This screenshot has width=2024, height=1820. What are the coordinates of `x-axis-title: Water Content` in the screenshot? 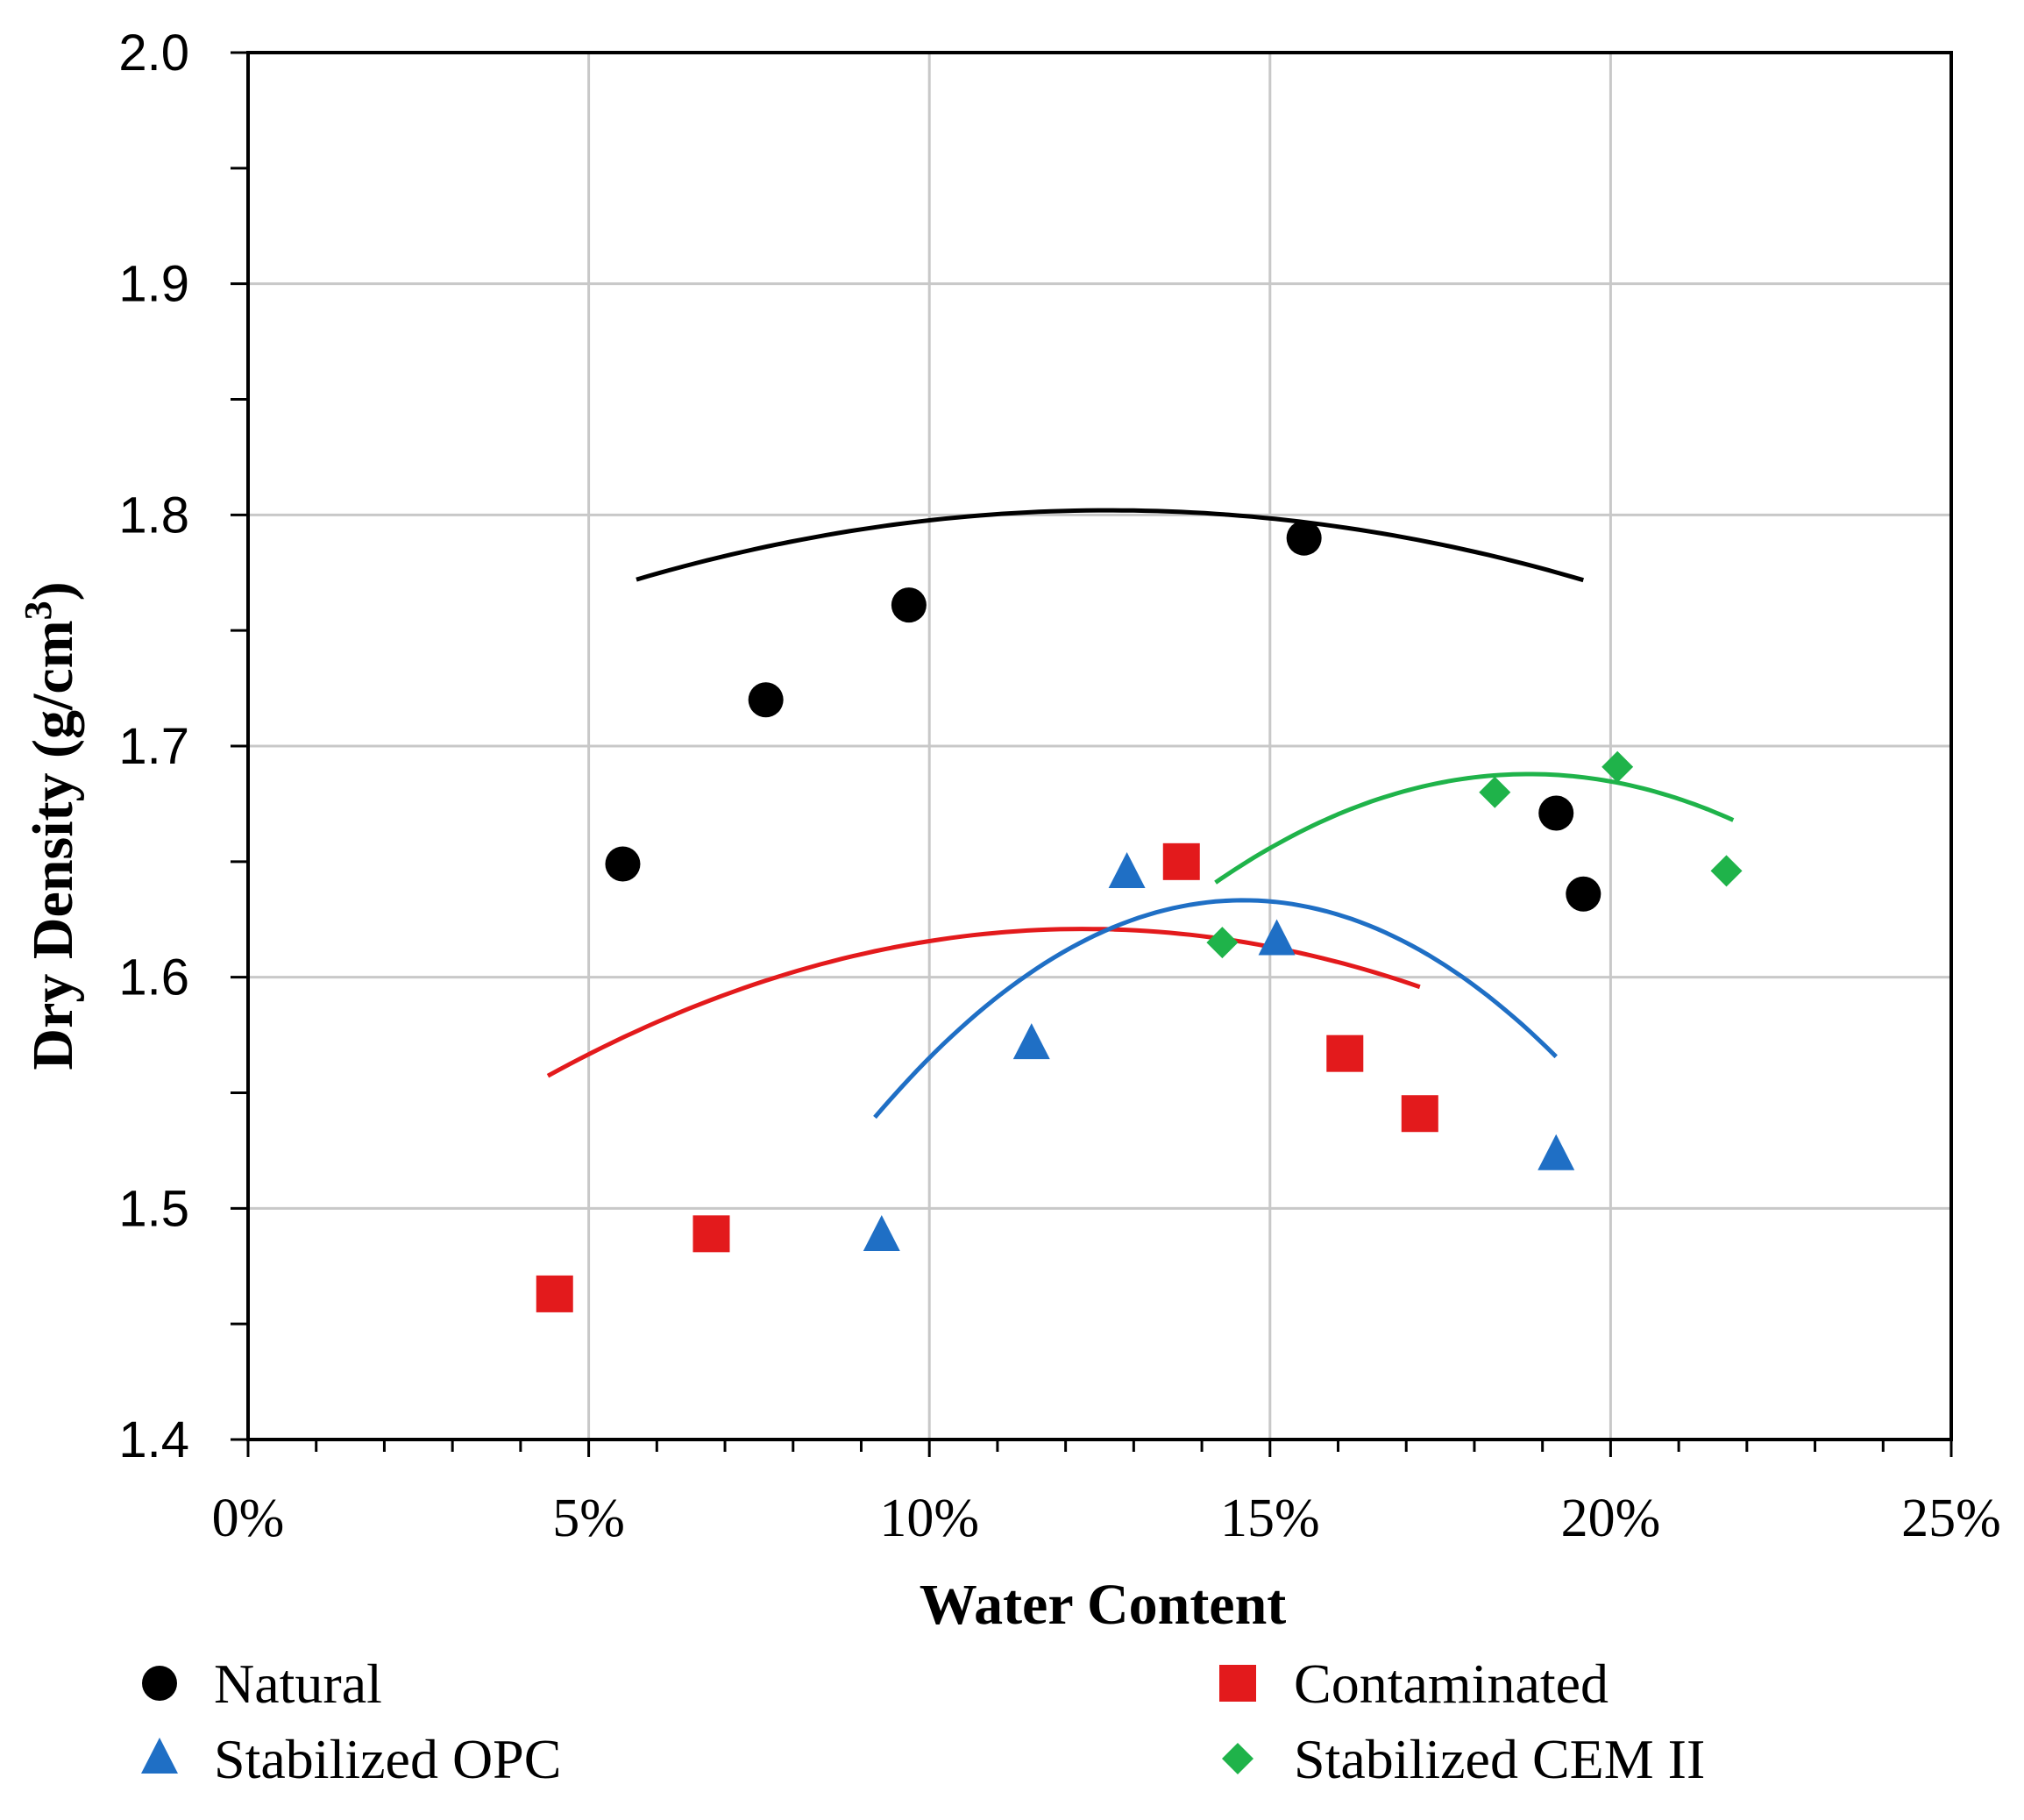 It's located at (1103, 1605).